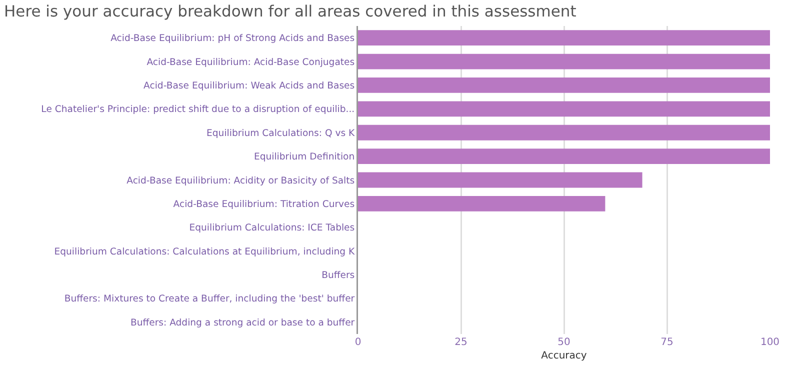 Image resolution: width=800 pixels, height=368 pixels. What do you see at coordinates (770, 342) in the screenshot?
I see `x-tick-label: 100` at bounding box center [770, 342].